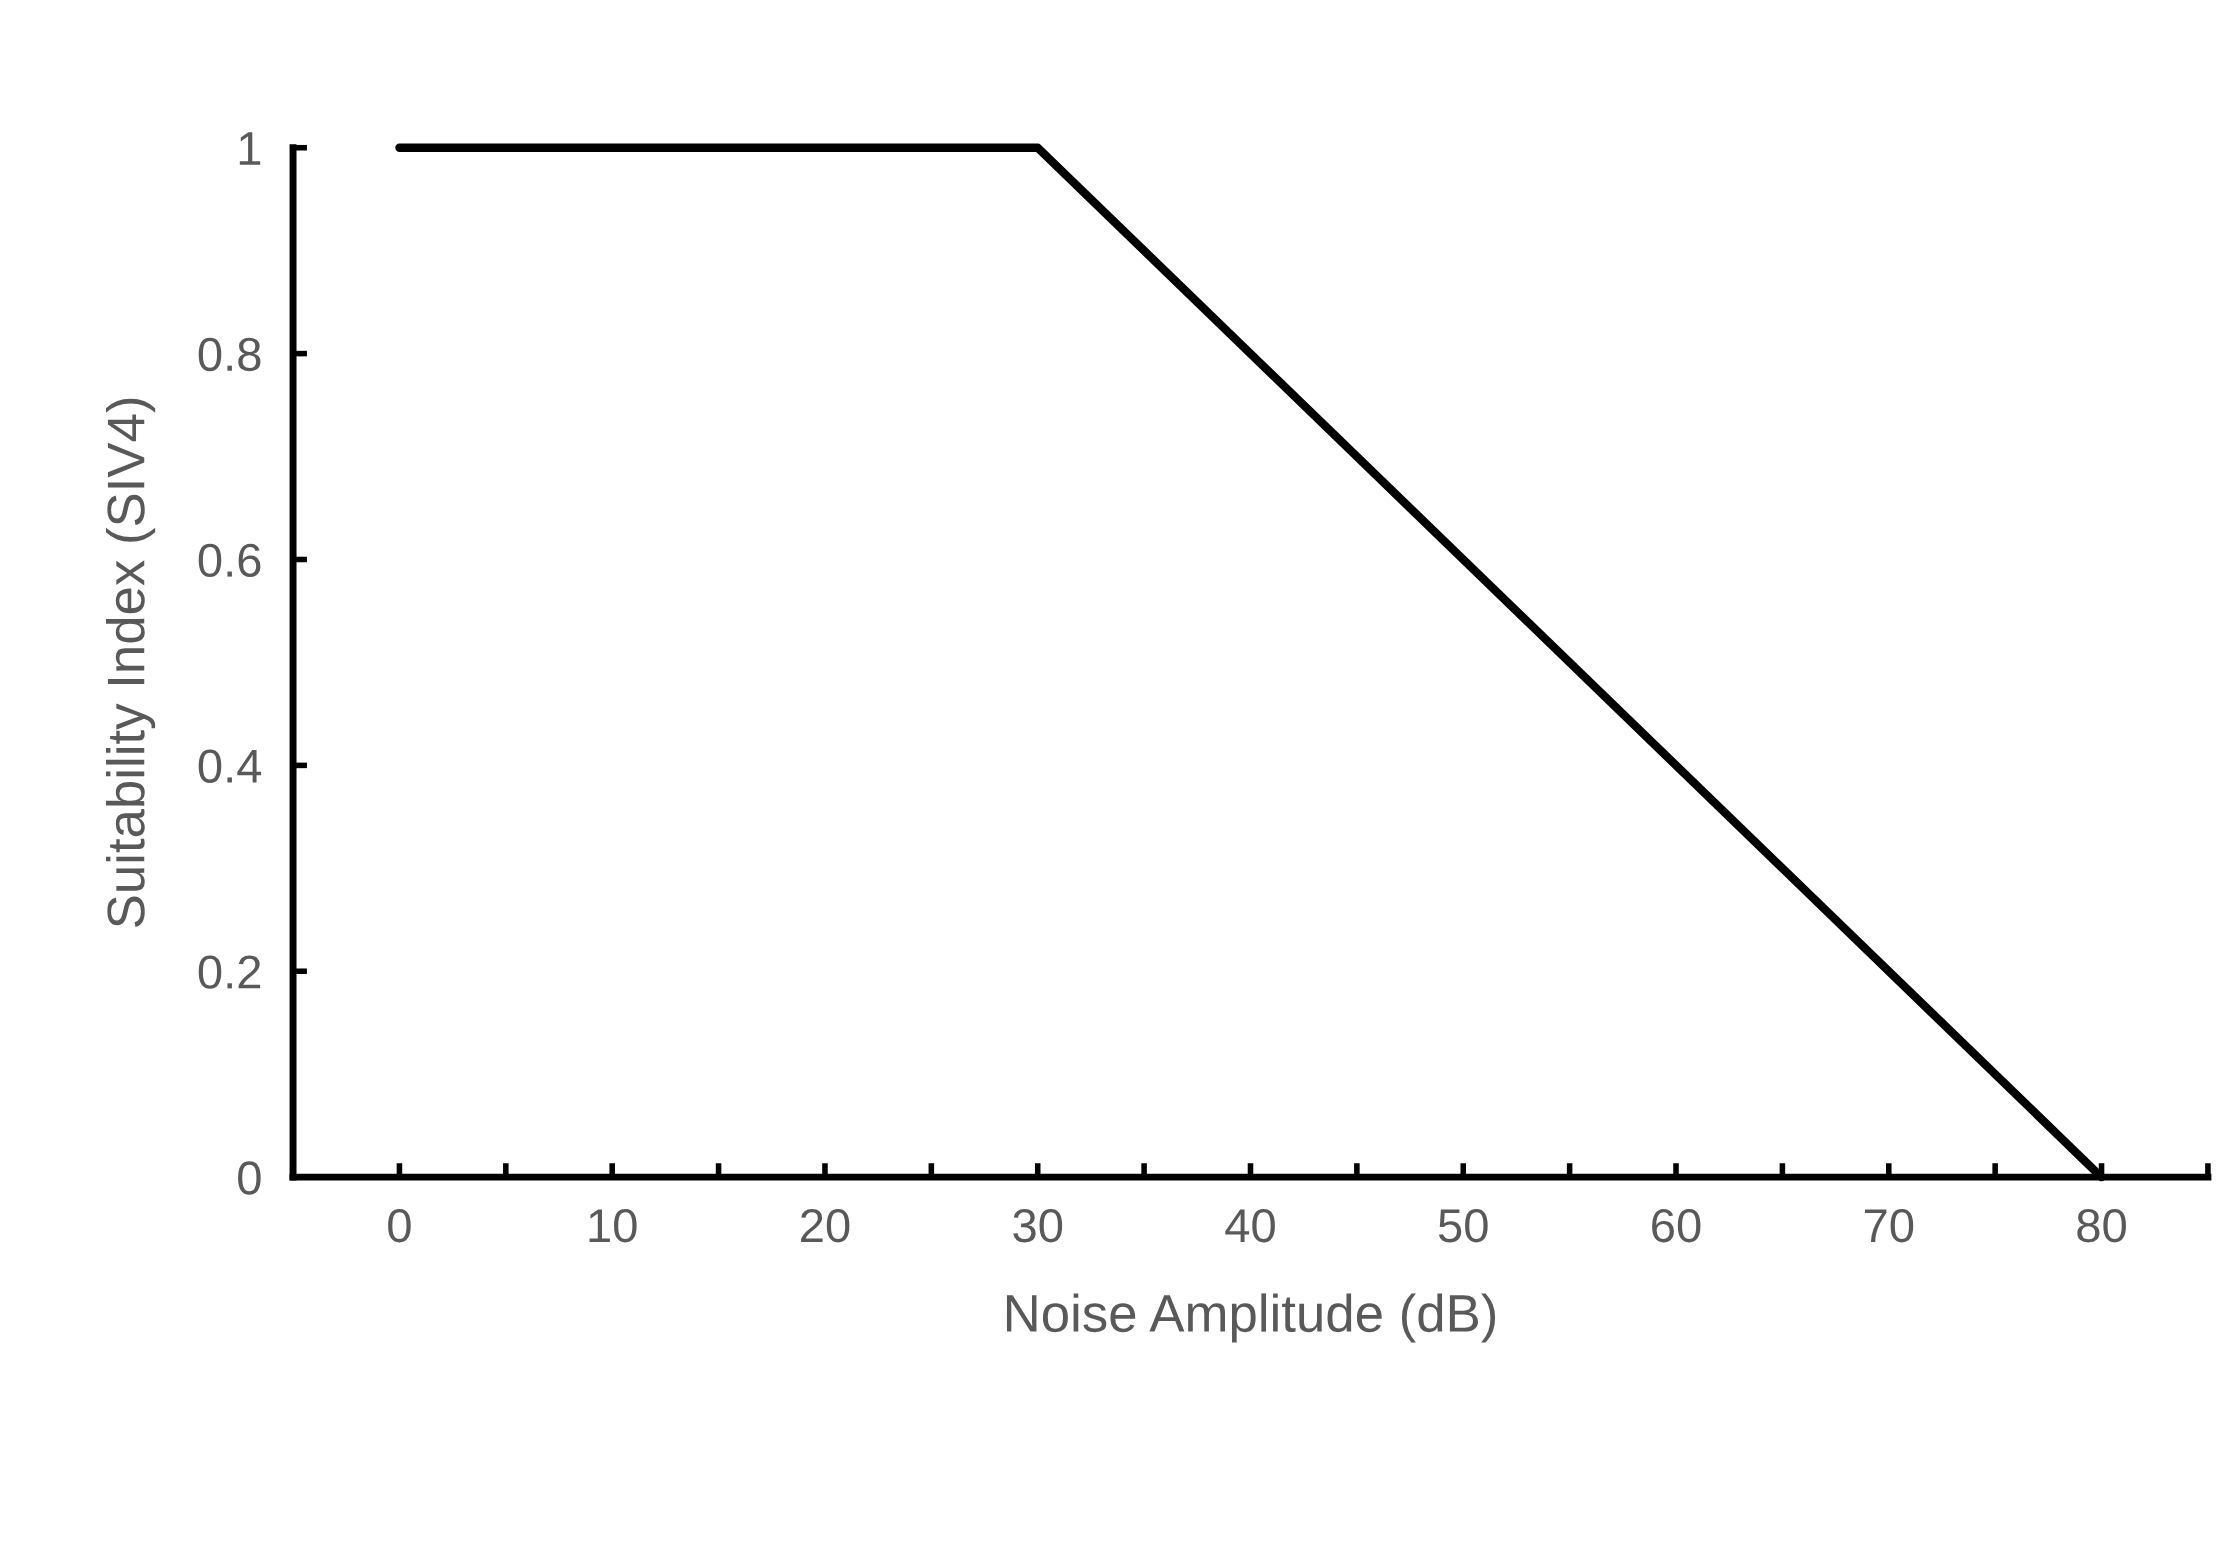  Describe the element at coordinates (1463, 1225) in the screenshot. I see `x-tick-label: 50` at that location.